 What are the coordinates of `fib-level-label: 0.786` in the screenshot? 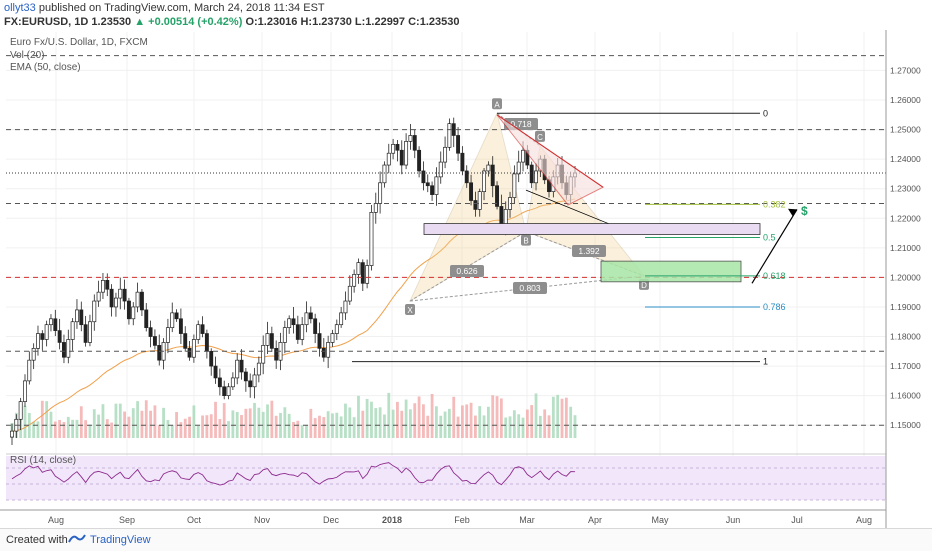 It's located at (774, 307).